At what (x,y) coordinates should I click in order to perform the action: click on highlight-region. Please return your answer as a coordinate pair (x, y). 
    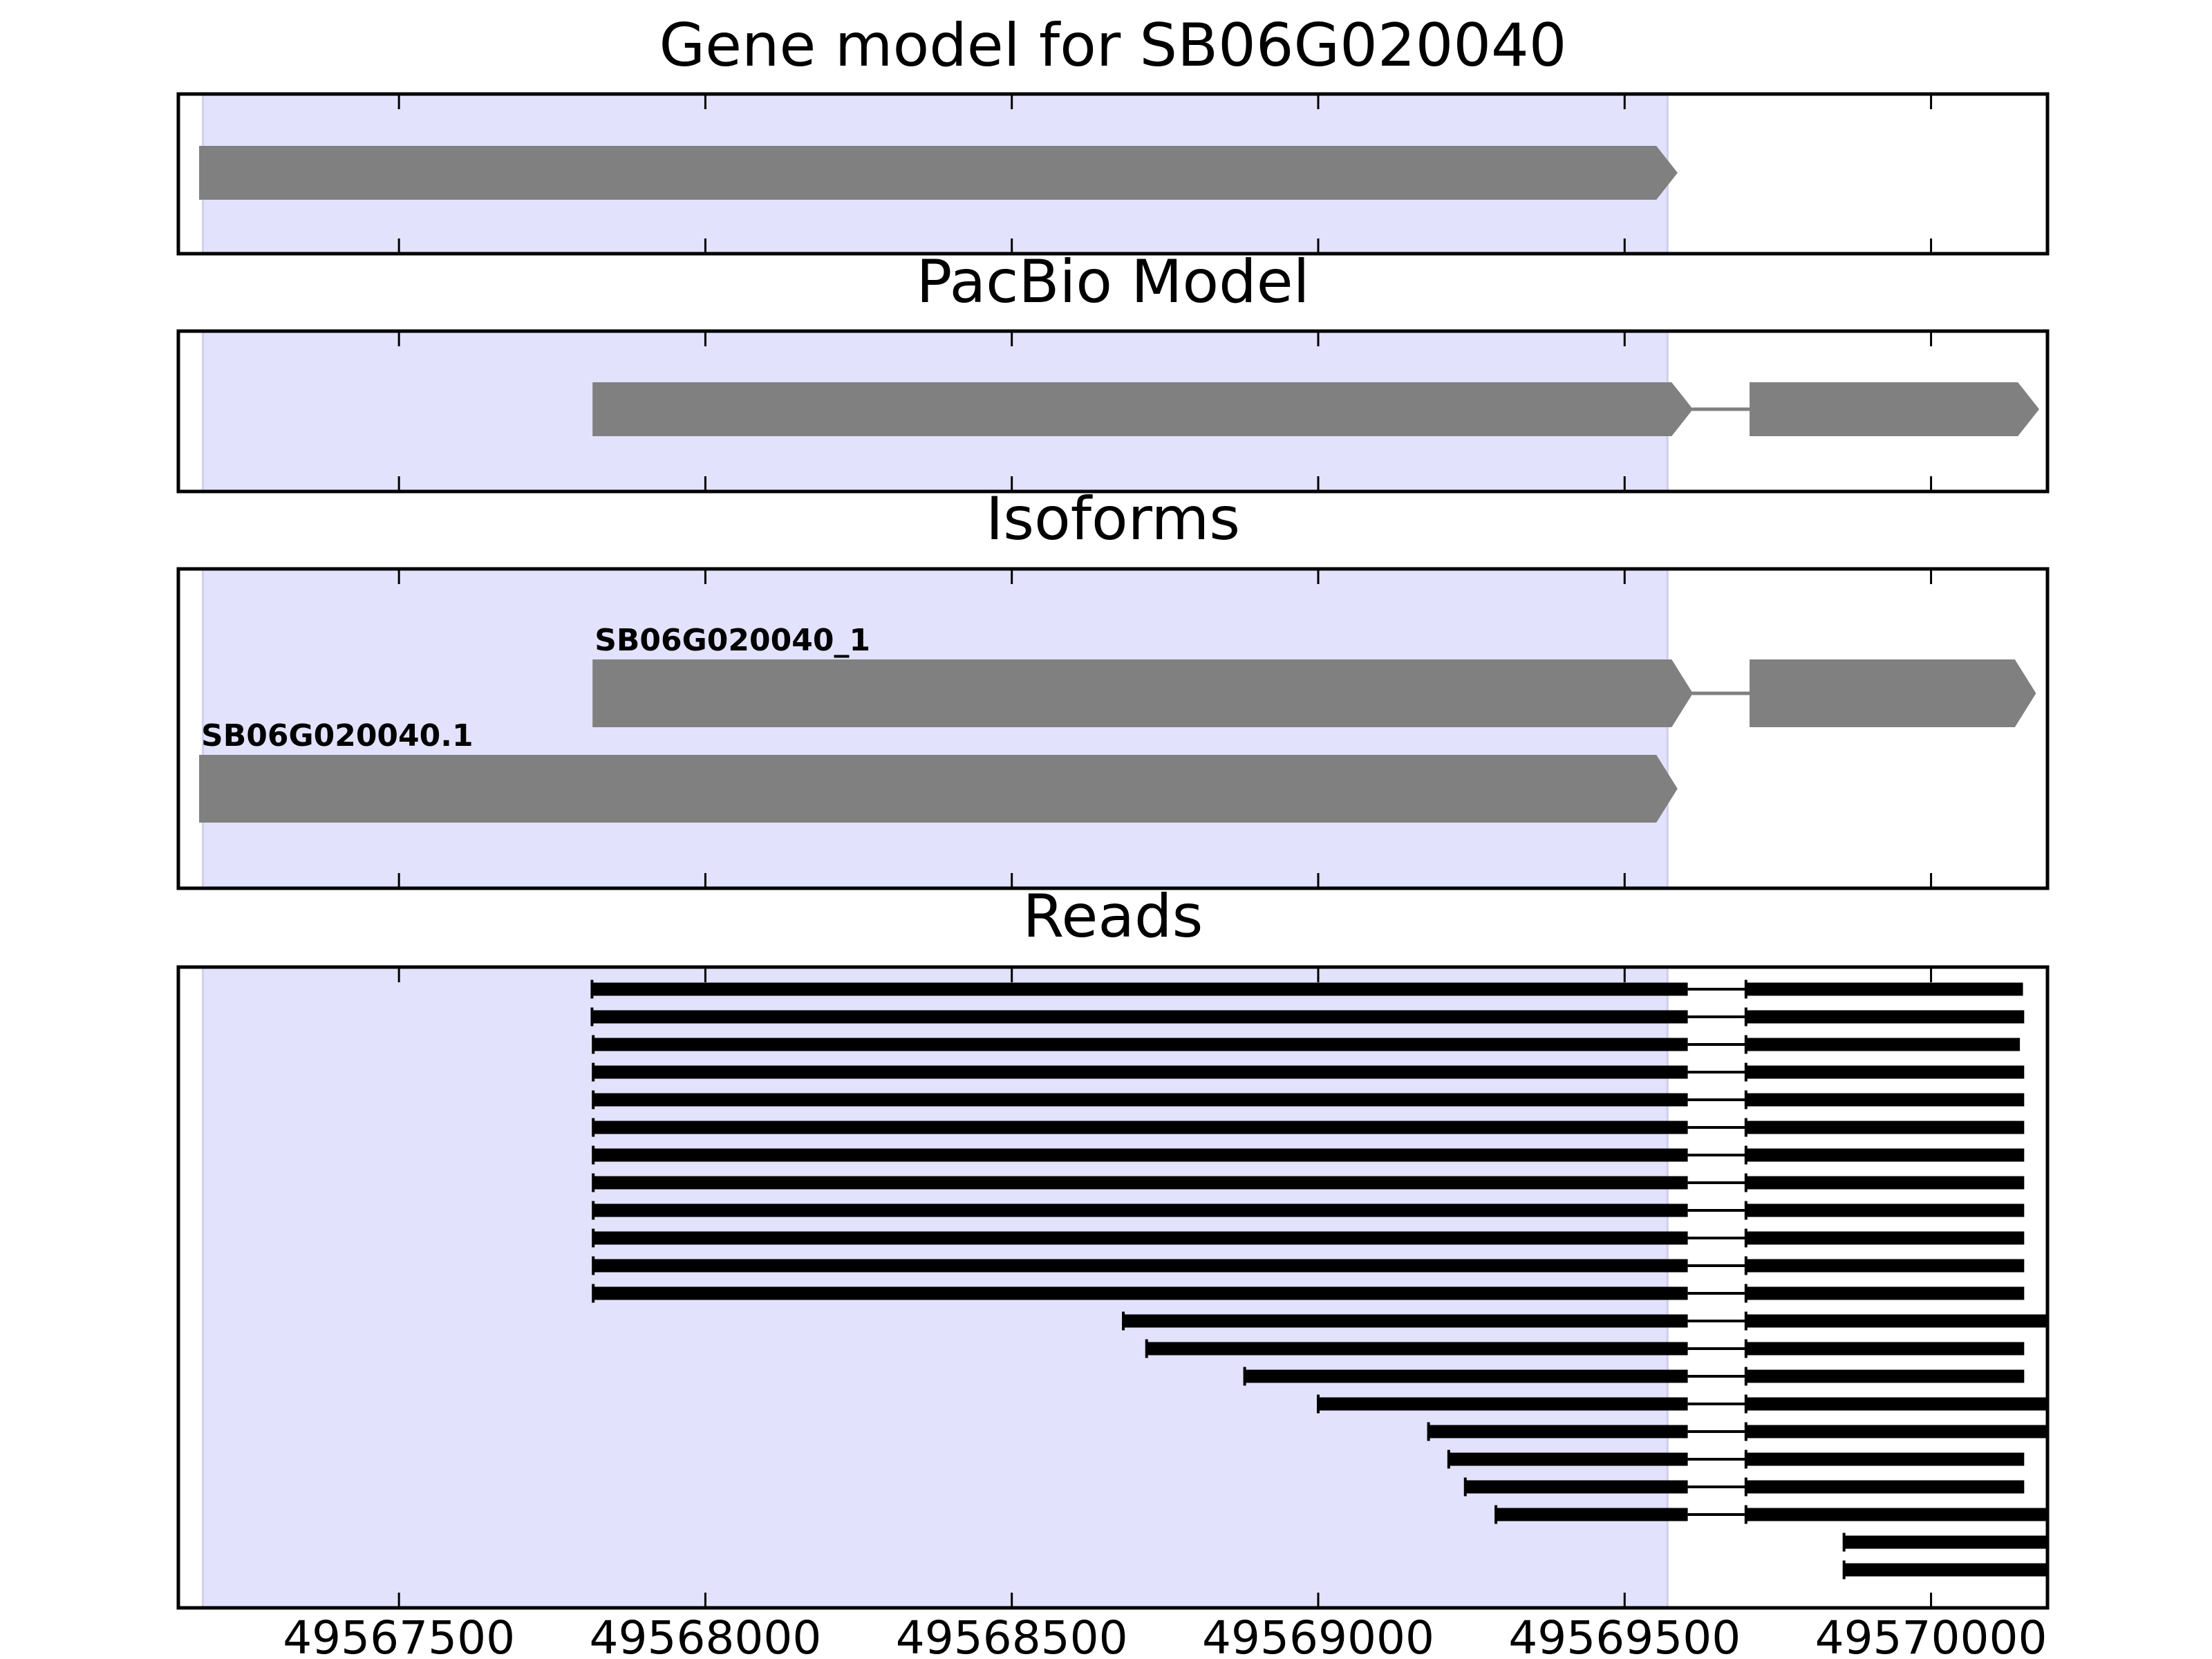
    Looking at the image, I should click on (936, 728).